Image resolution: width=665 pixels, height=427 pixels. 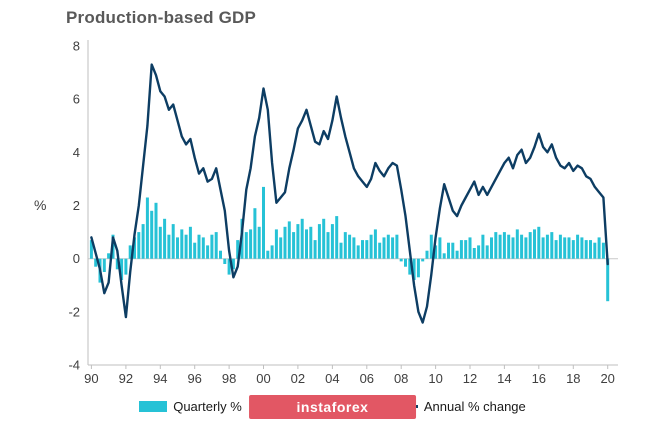 What do you see at coordinates (470, 378) in the screenshot?
I see `x-tick-label: 12` at bounding box center [470, 378].